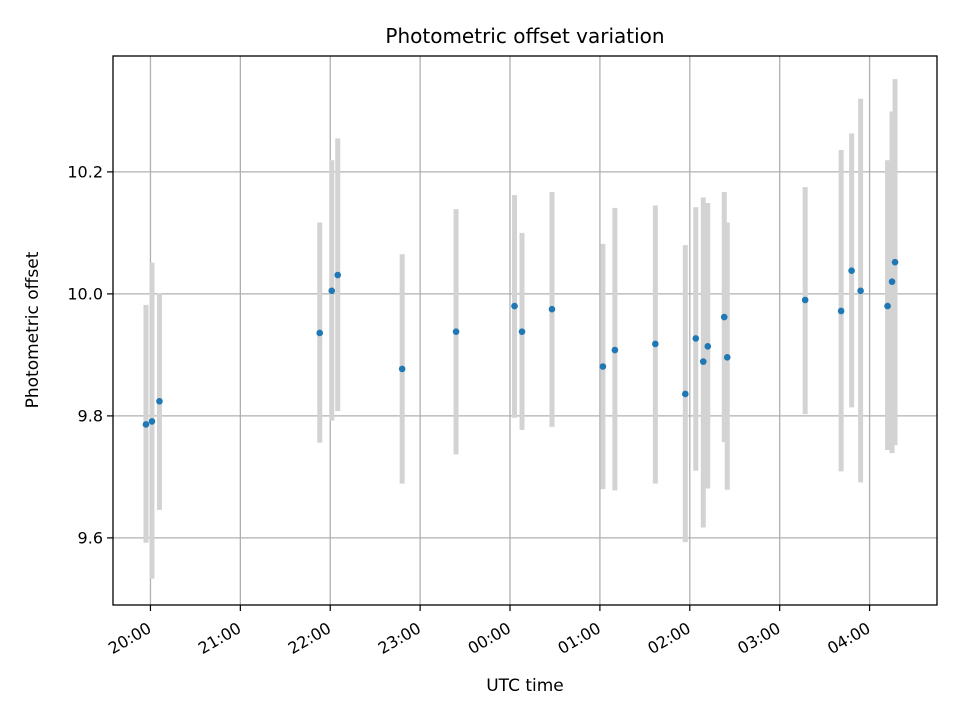 This screenshot has height=720, width=960. I want to click on y-axis-label: Photometric offset, so click(33, 329).